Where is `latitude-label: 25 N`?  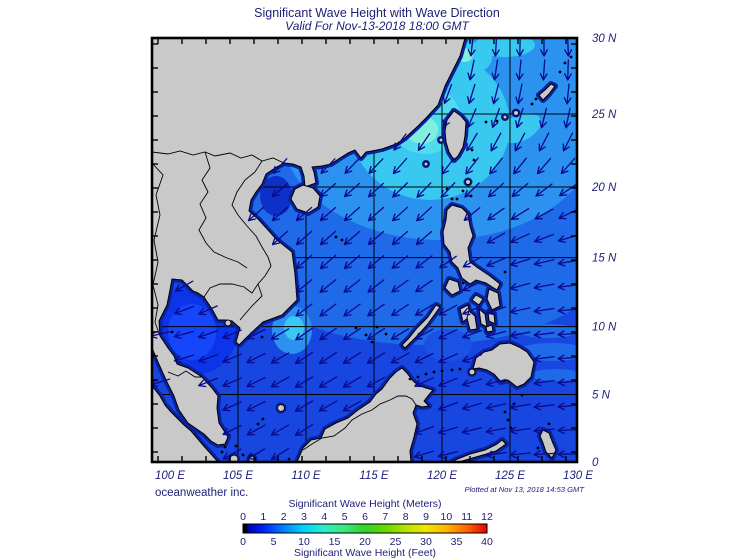 latitude-label: 25 N is located at coordinates (604, 115).